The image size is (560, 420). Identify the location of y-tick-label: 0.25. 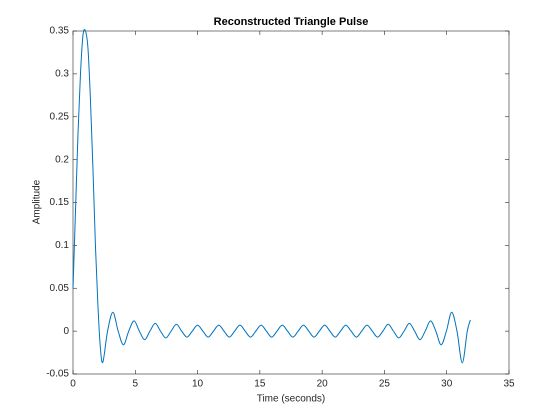
(60, 116).